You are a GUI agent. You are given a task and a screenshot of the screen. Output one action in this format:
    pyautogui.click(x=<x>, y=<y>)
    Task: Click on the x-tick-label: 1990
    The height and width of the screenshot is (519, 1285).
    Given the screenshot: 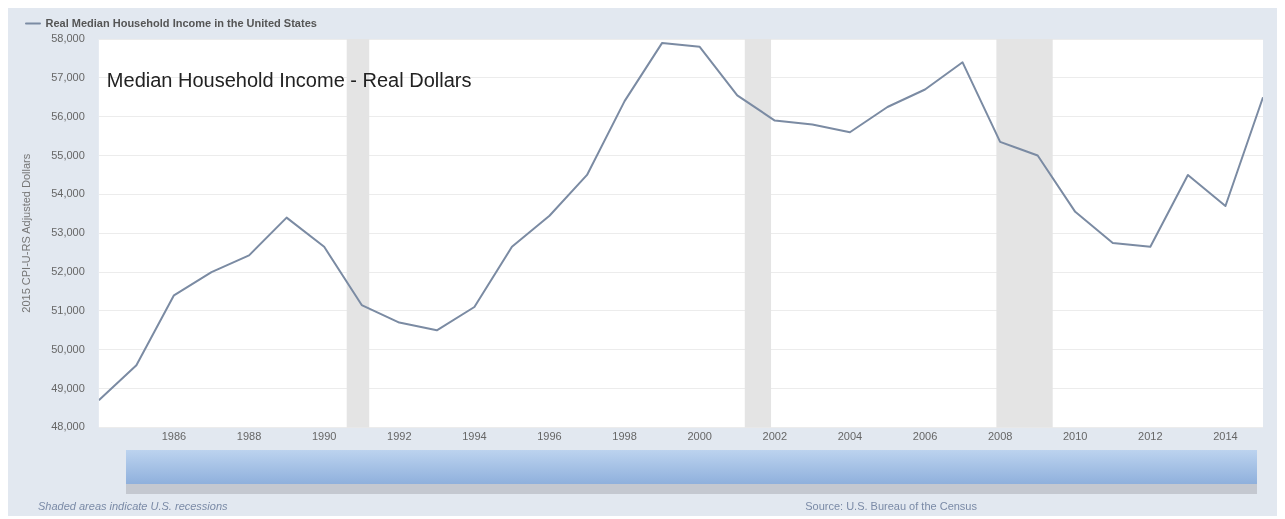 What is the action you would take?
    pyautogui.click(x=324, y=436)
    